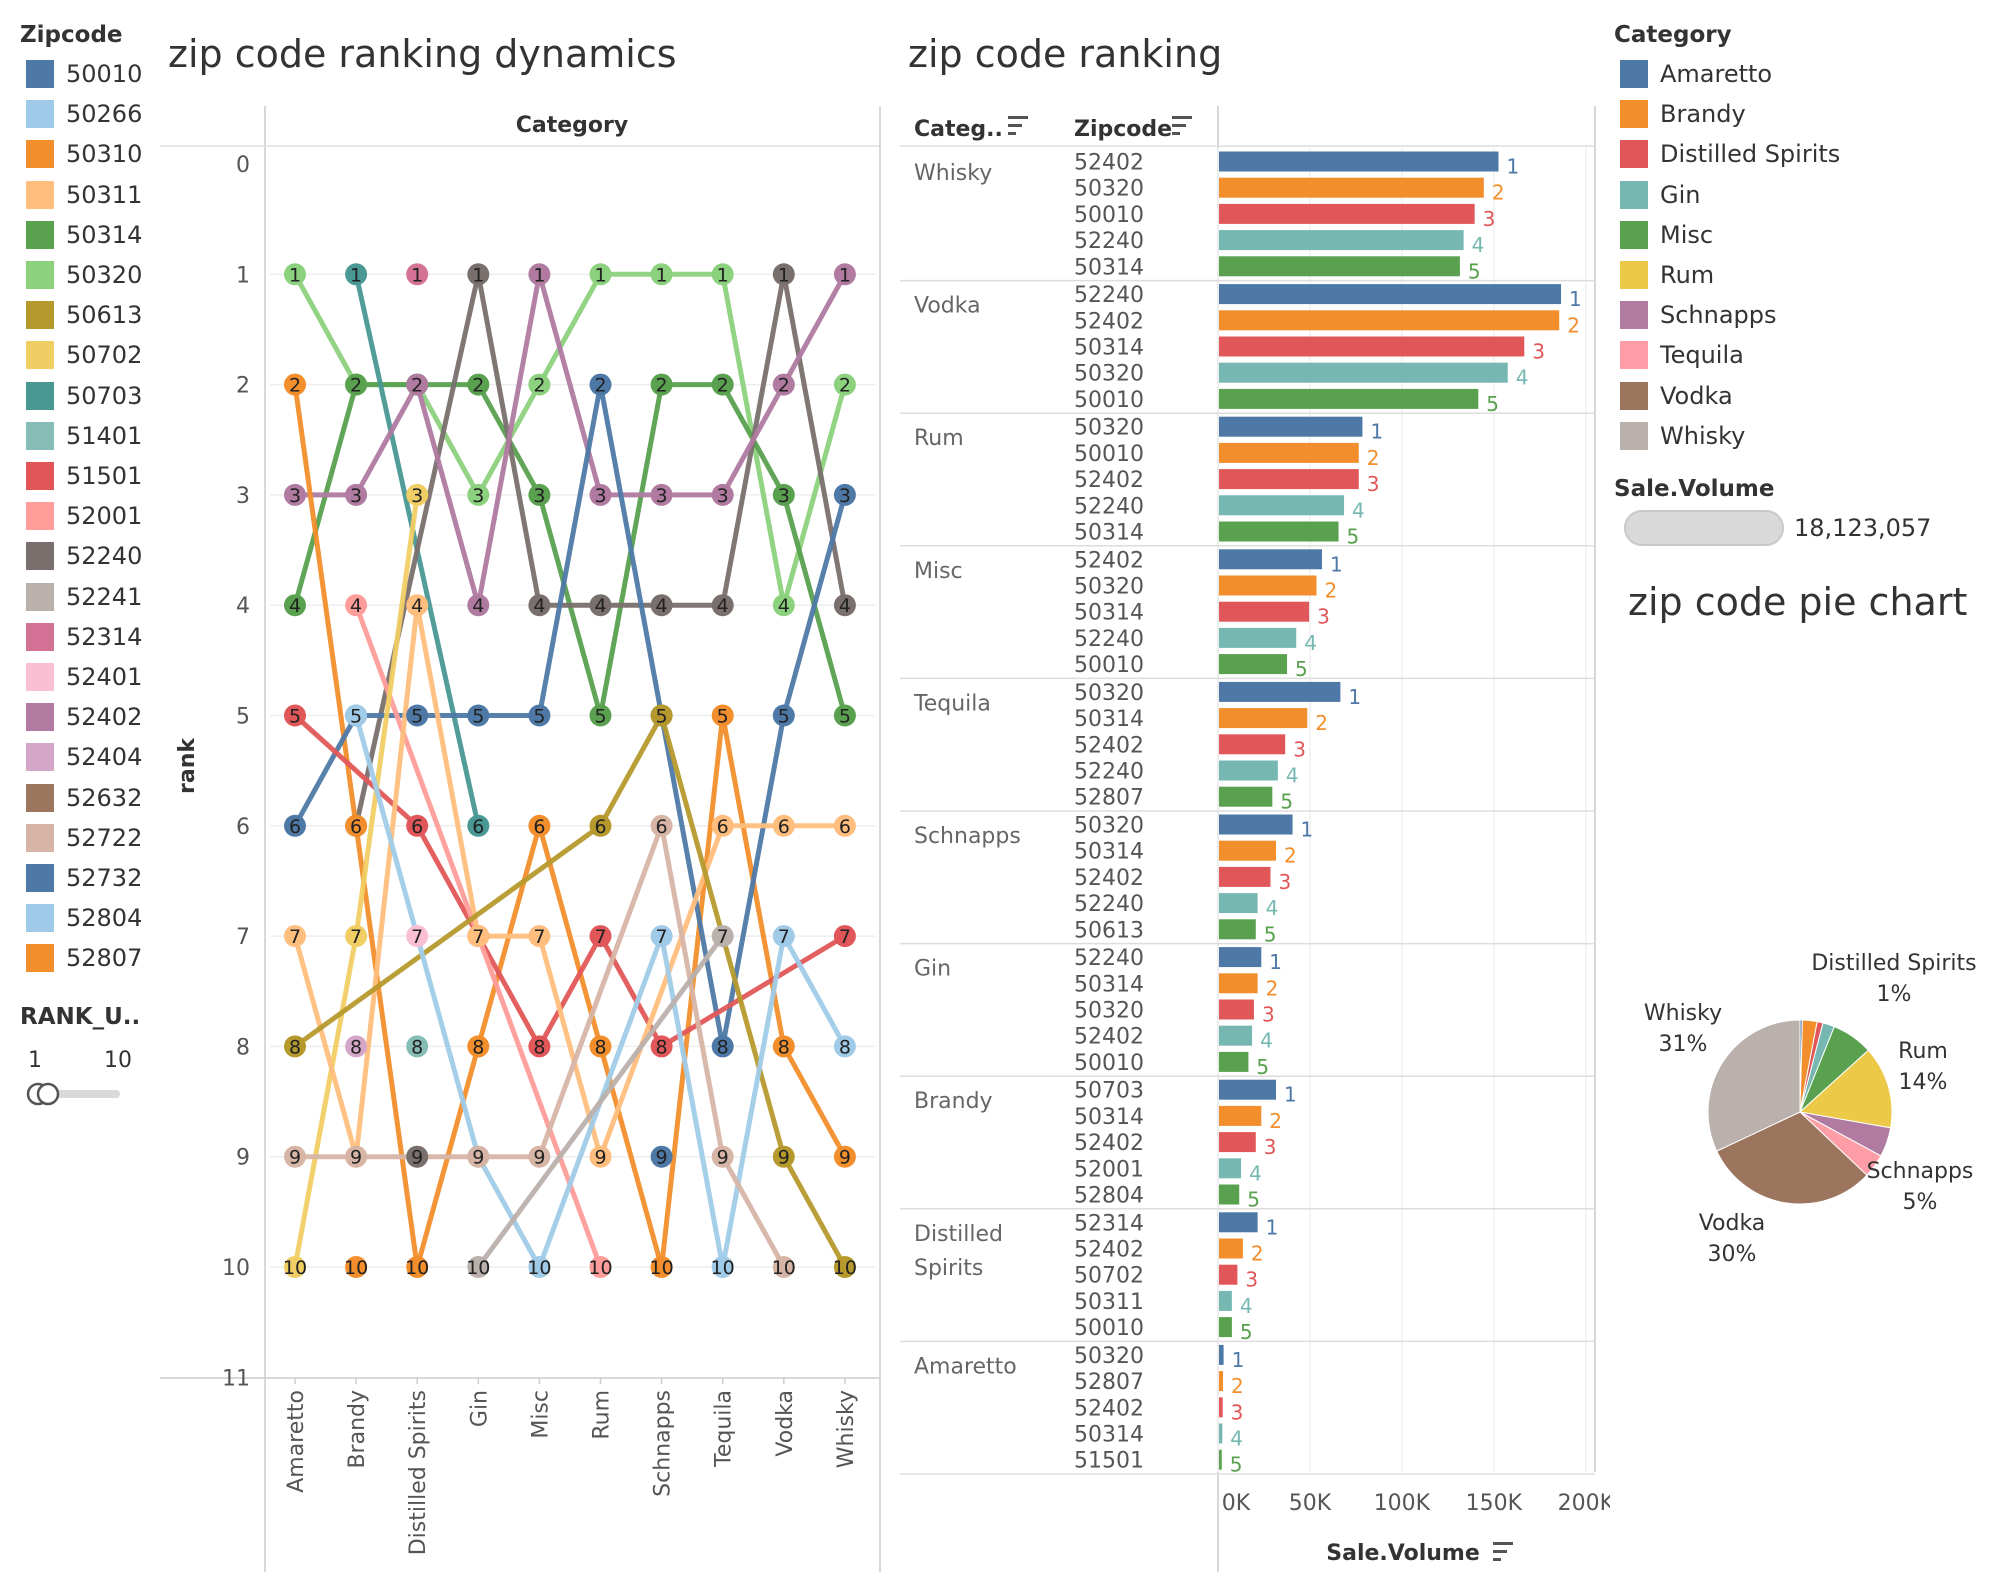 Image resolution: width=1990 pixels, height=1590 pixels. Describe the element at coordinates (84, 315) in the screenshot. I see `zipcode-legend-item: 50613` at that location.